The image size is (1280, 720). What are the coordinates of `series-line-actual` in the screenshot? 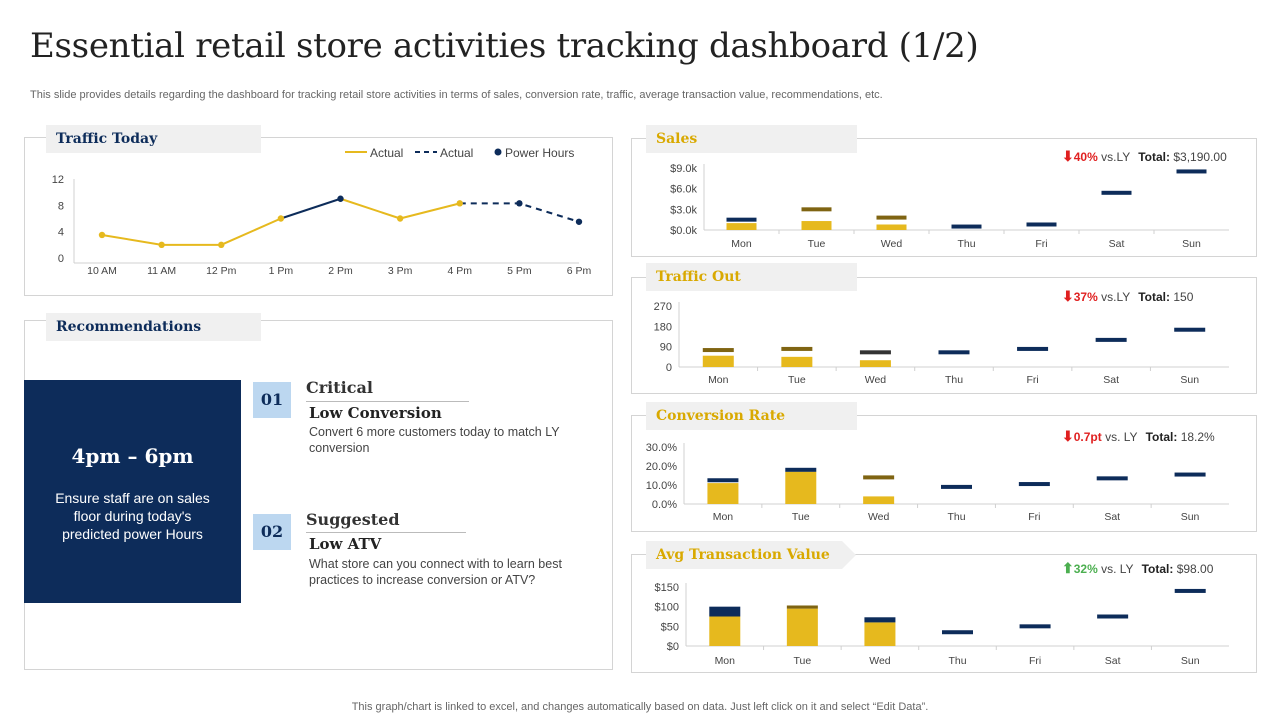 It's located at (191, 231).